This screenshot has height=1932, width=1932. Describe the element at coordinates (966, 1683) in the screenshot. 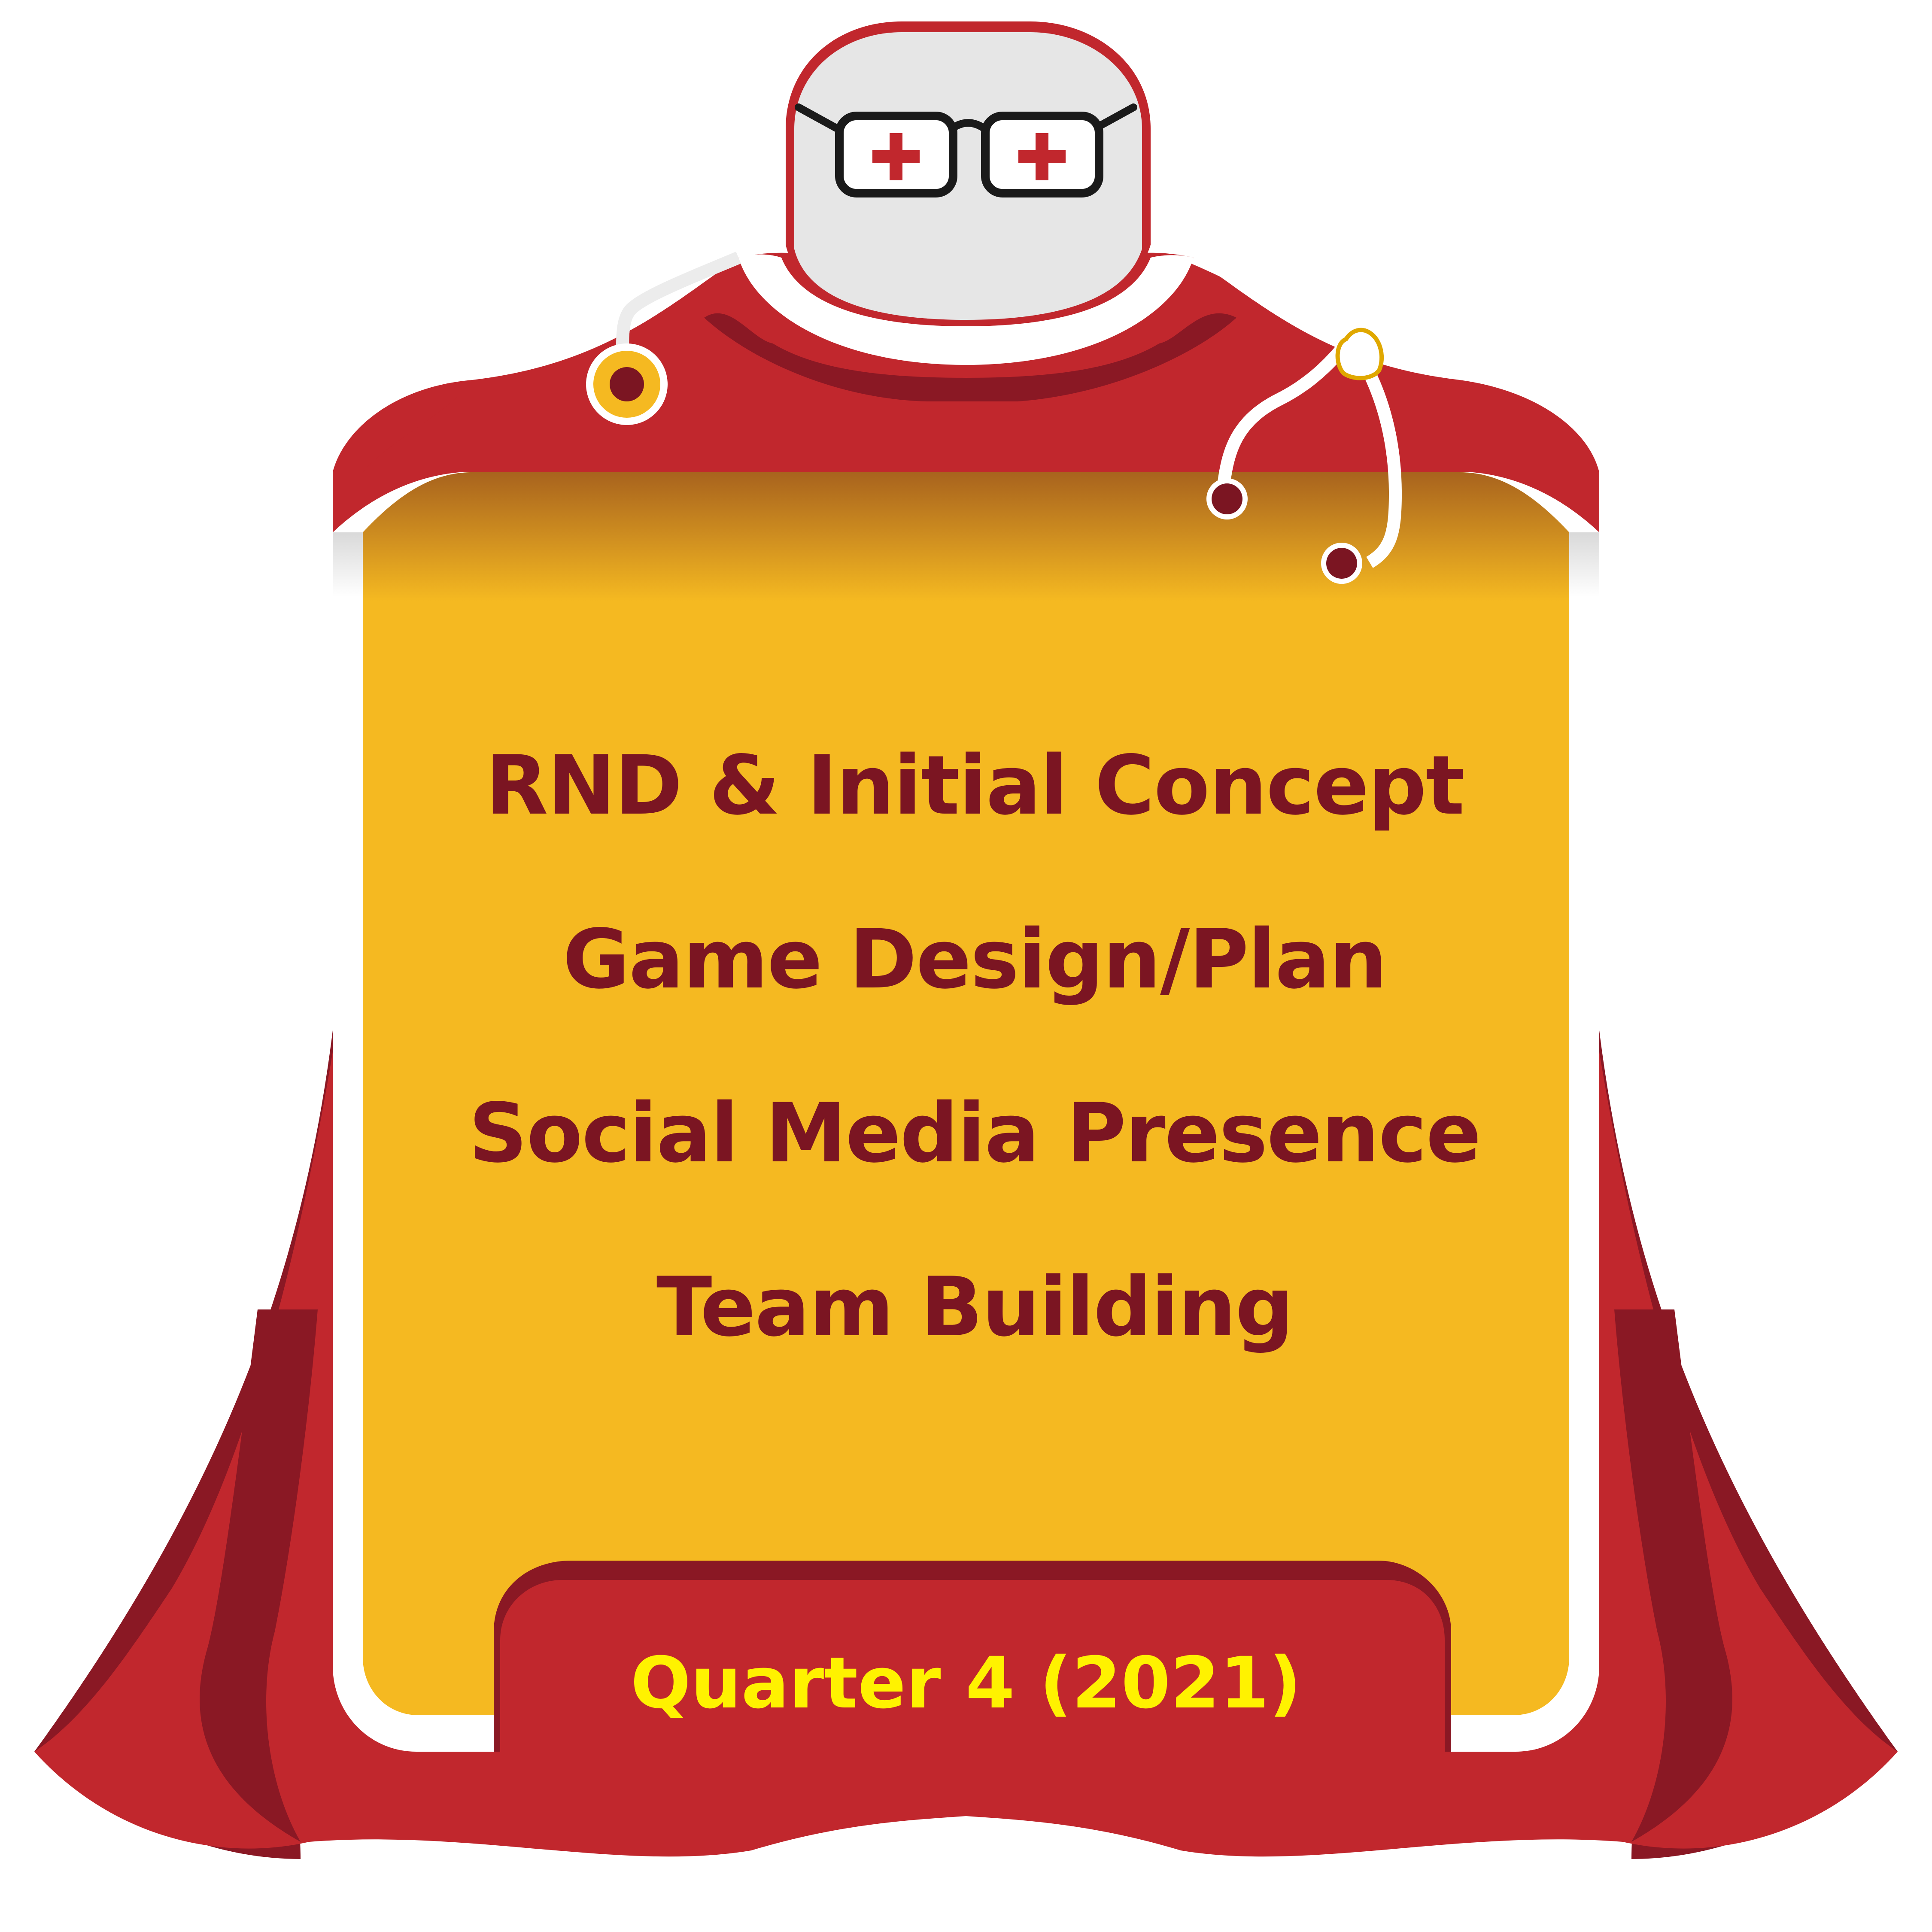

I see `quarter-label: Quarter 4 (2021)` at that location.